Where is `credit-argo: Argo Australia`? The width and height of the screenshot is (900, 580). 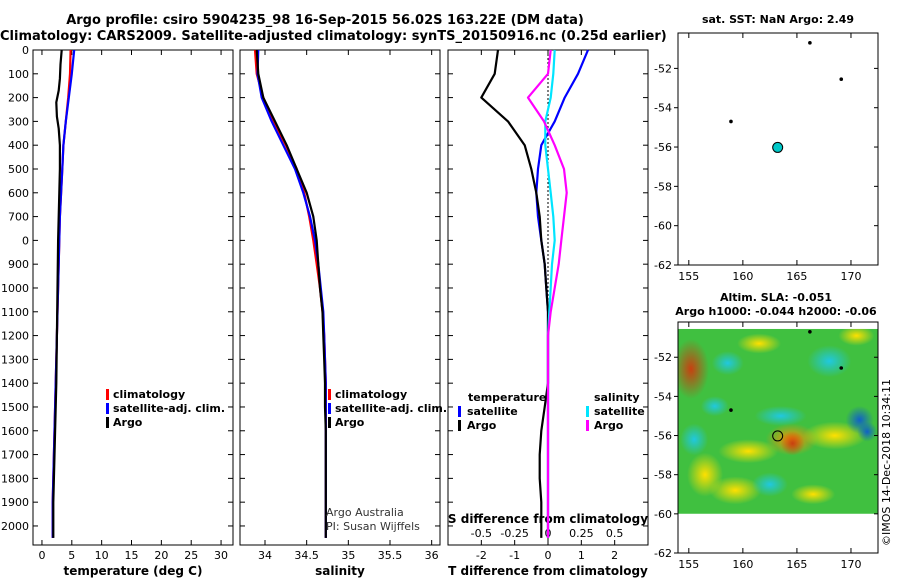 credit-argo: Argo Australia is located at coordinates (365, 512).